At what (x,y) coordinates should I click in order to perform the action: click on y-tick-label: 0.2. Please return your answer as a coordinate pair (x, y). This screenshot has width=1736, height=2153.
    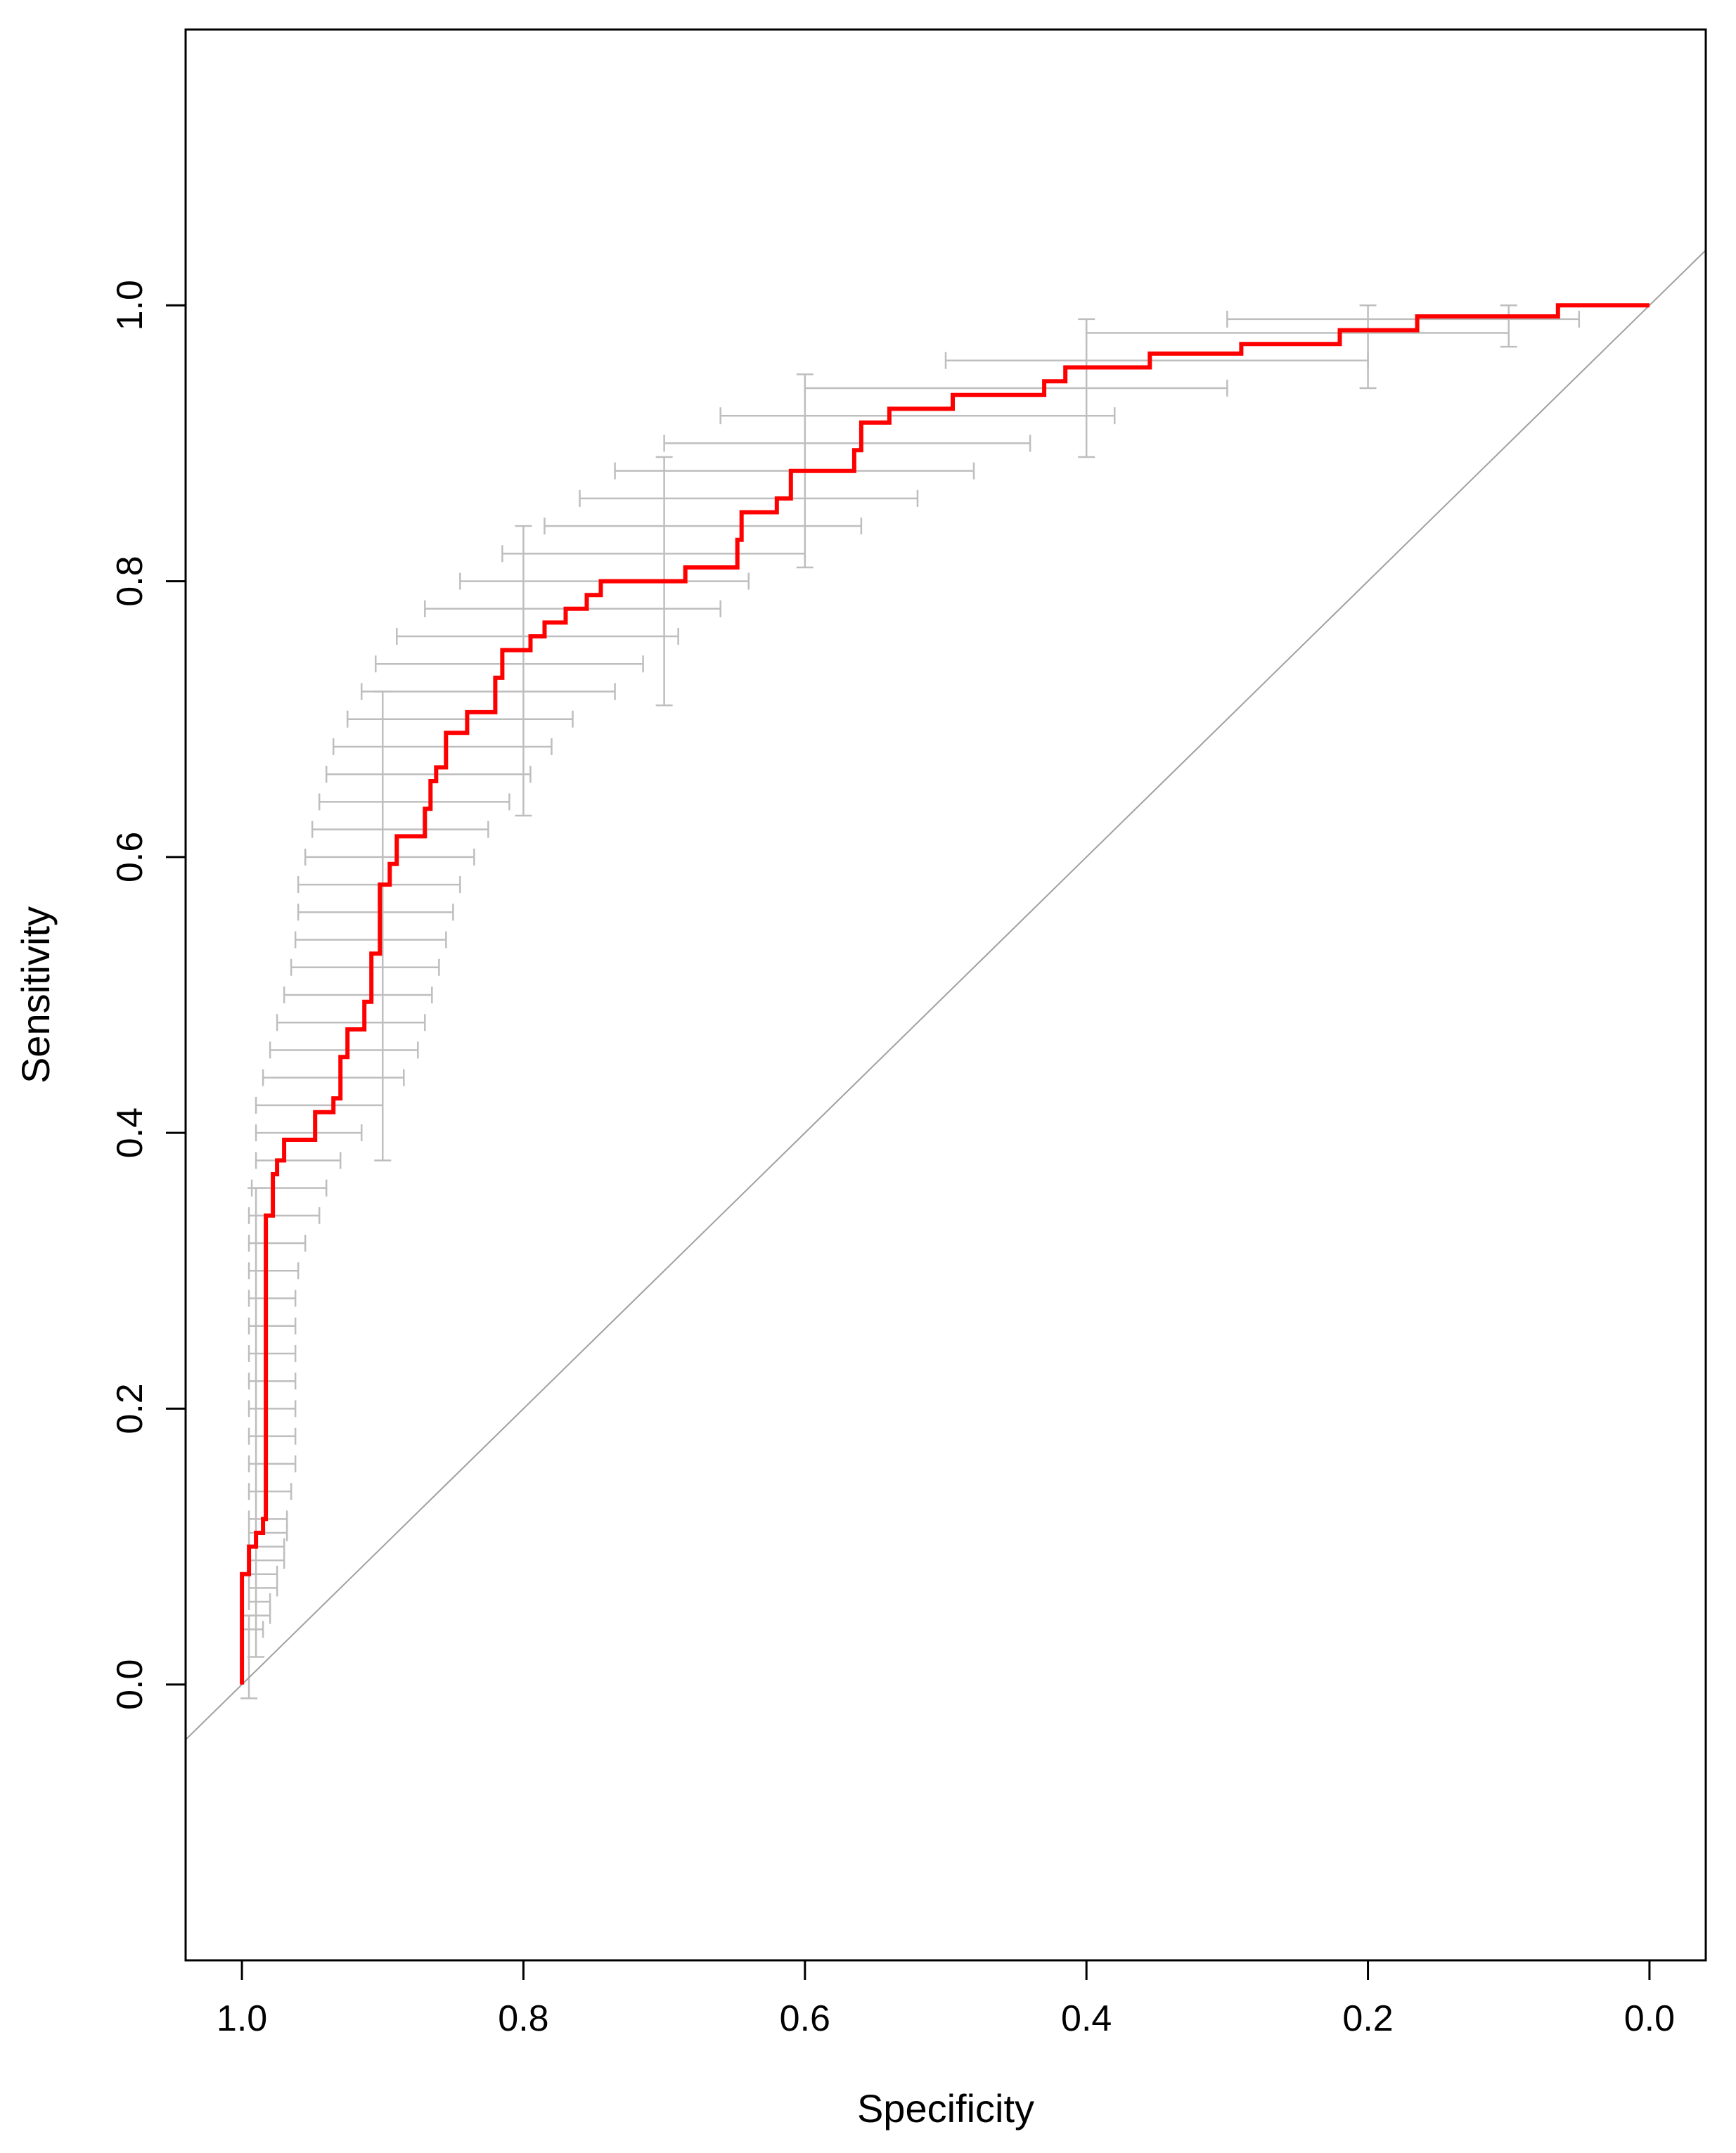
    Looking at the image, I should click on (130, 1409).